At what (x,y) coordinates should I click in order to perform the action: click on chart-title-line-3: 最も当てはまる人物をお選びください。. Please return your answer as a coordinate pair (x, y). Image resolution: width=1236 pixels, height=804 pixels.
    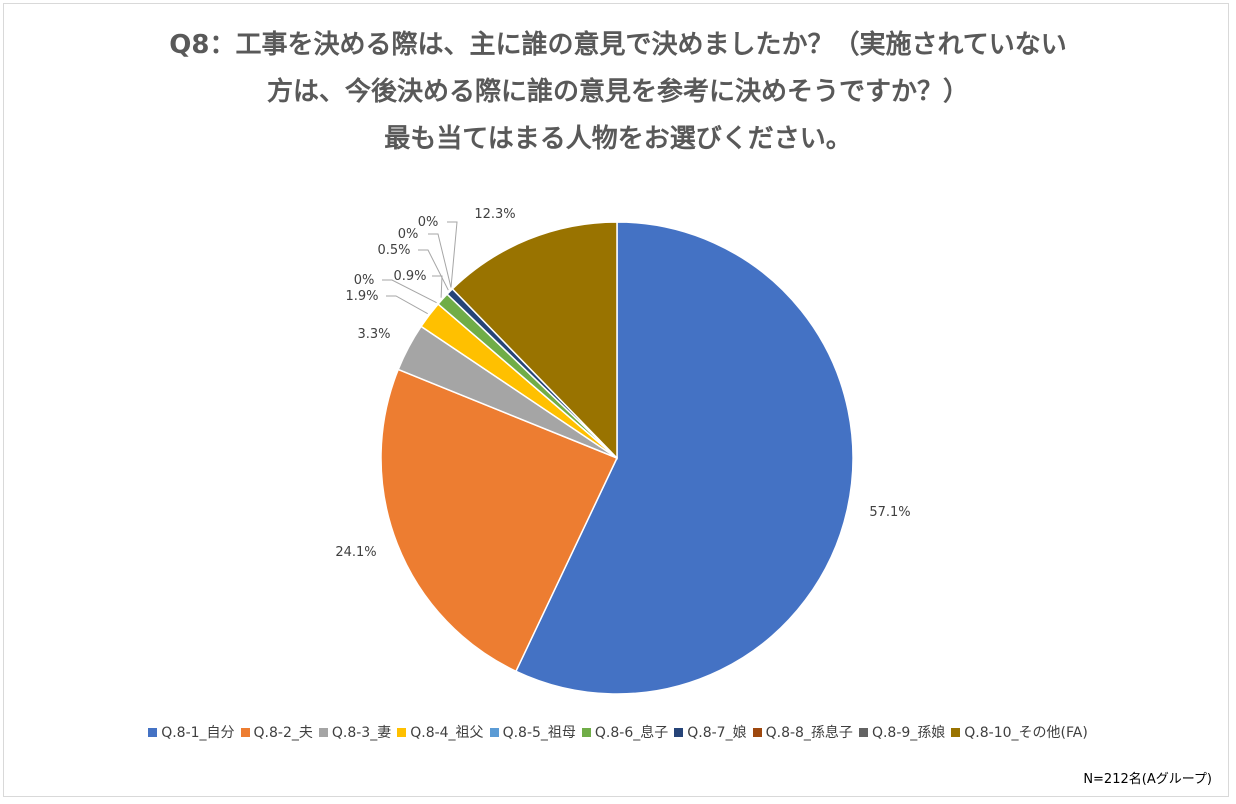
    Looking at the image, I should click on (618, 139).